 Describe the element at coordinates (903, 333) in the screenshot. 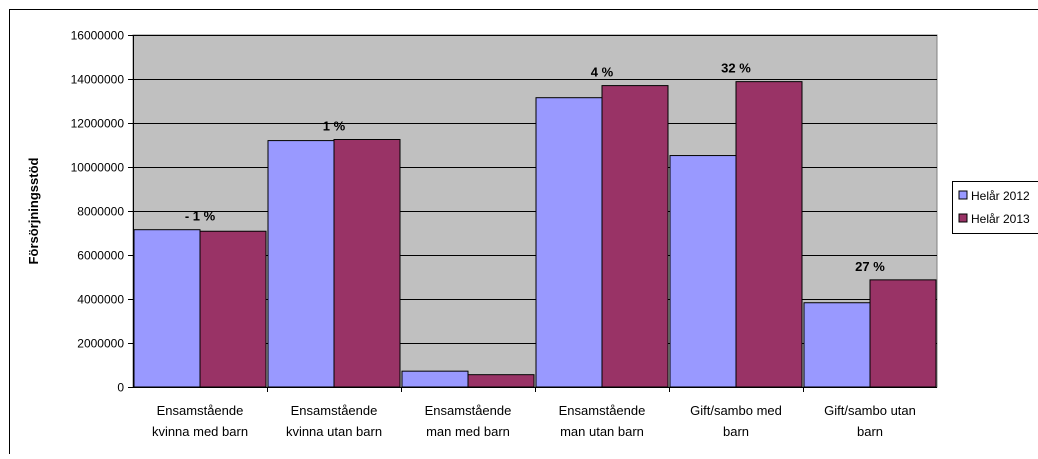

I see `bar-hel-r-2013-cat6` at that location.